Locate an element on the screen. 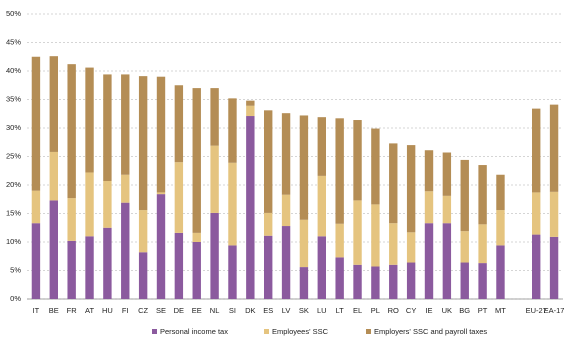 Image resolution: width=564 pixels, height=340 pixels. x-tick-label: MT is located at coordinates (500, 310).